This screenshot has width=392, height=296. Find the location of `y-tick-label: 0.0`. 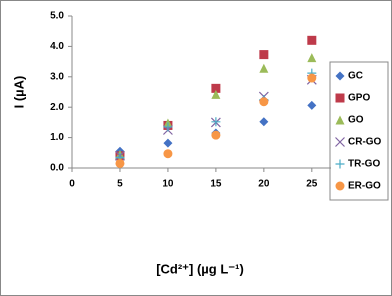

y-tick-label: 0.0 is located at coordinates (57, 168).